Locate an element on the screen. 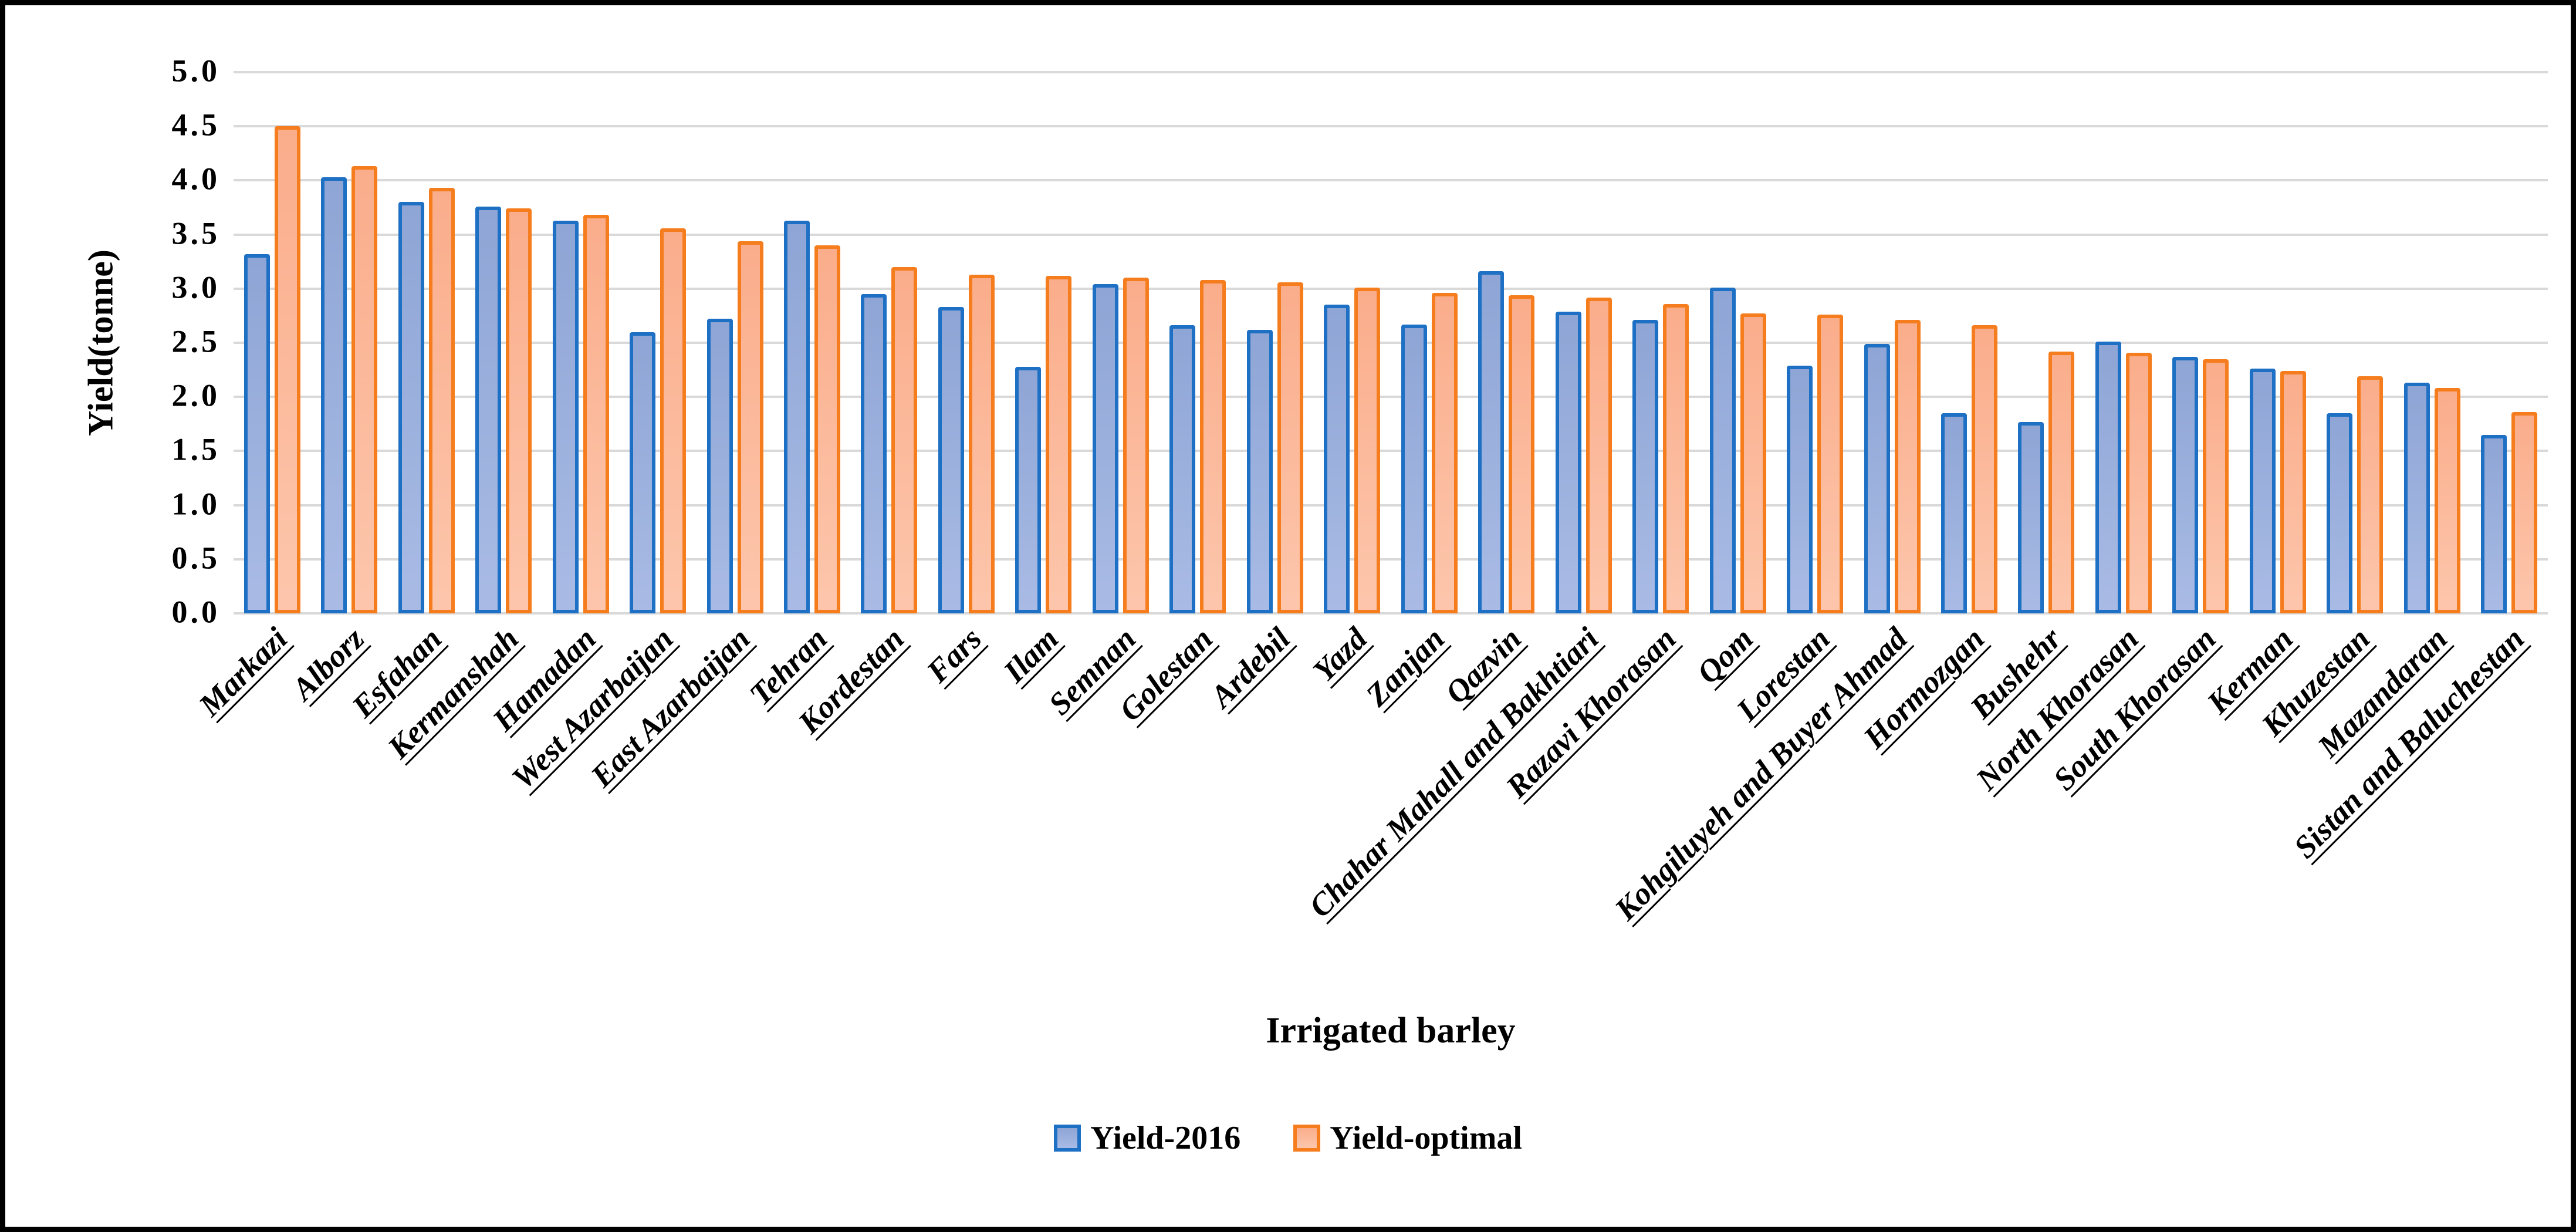 This screenshot has height=1232, width=2576. x-axis-category-label: Ilam is located at coordinates (1031, 655).